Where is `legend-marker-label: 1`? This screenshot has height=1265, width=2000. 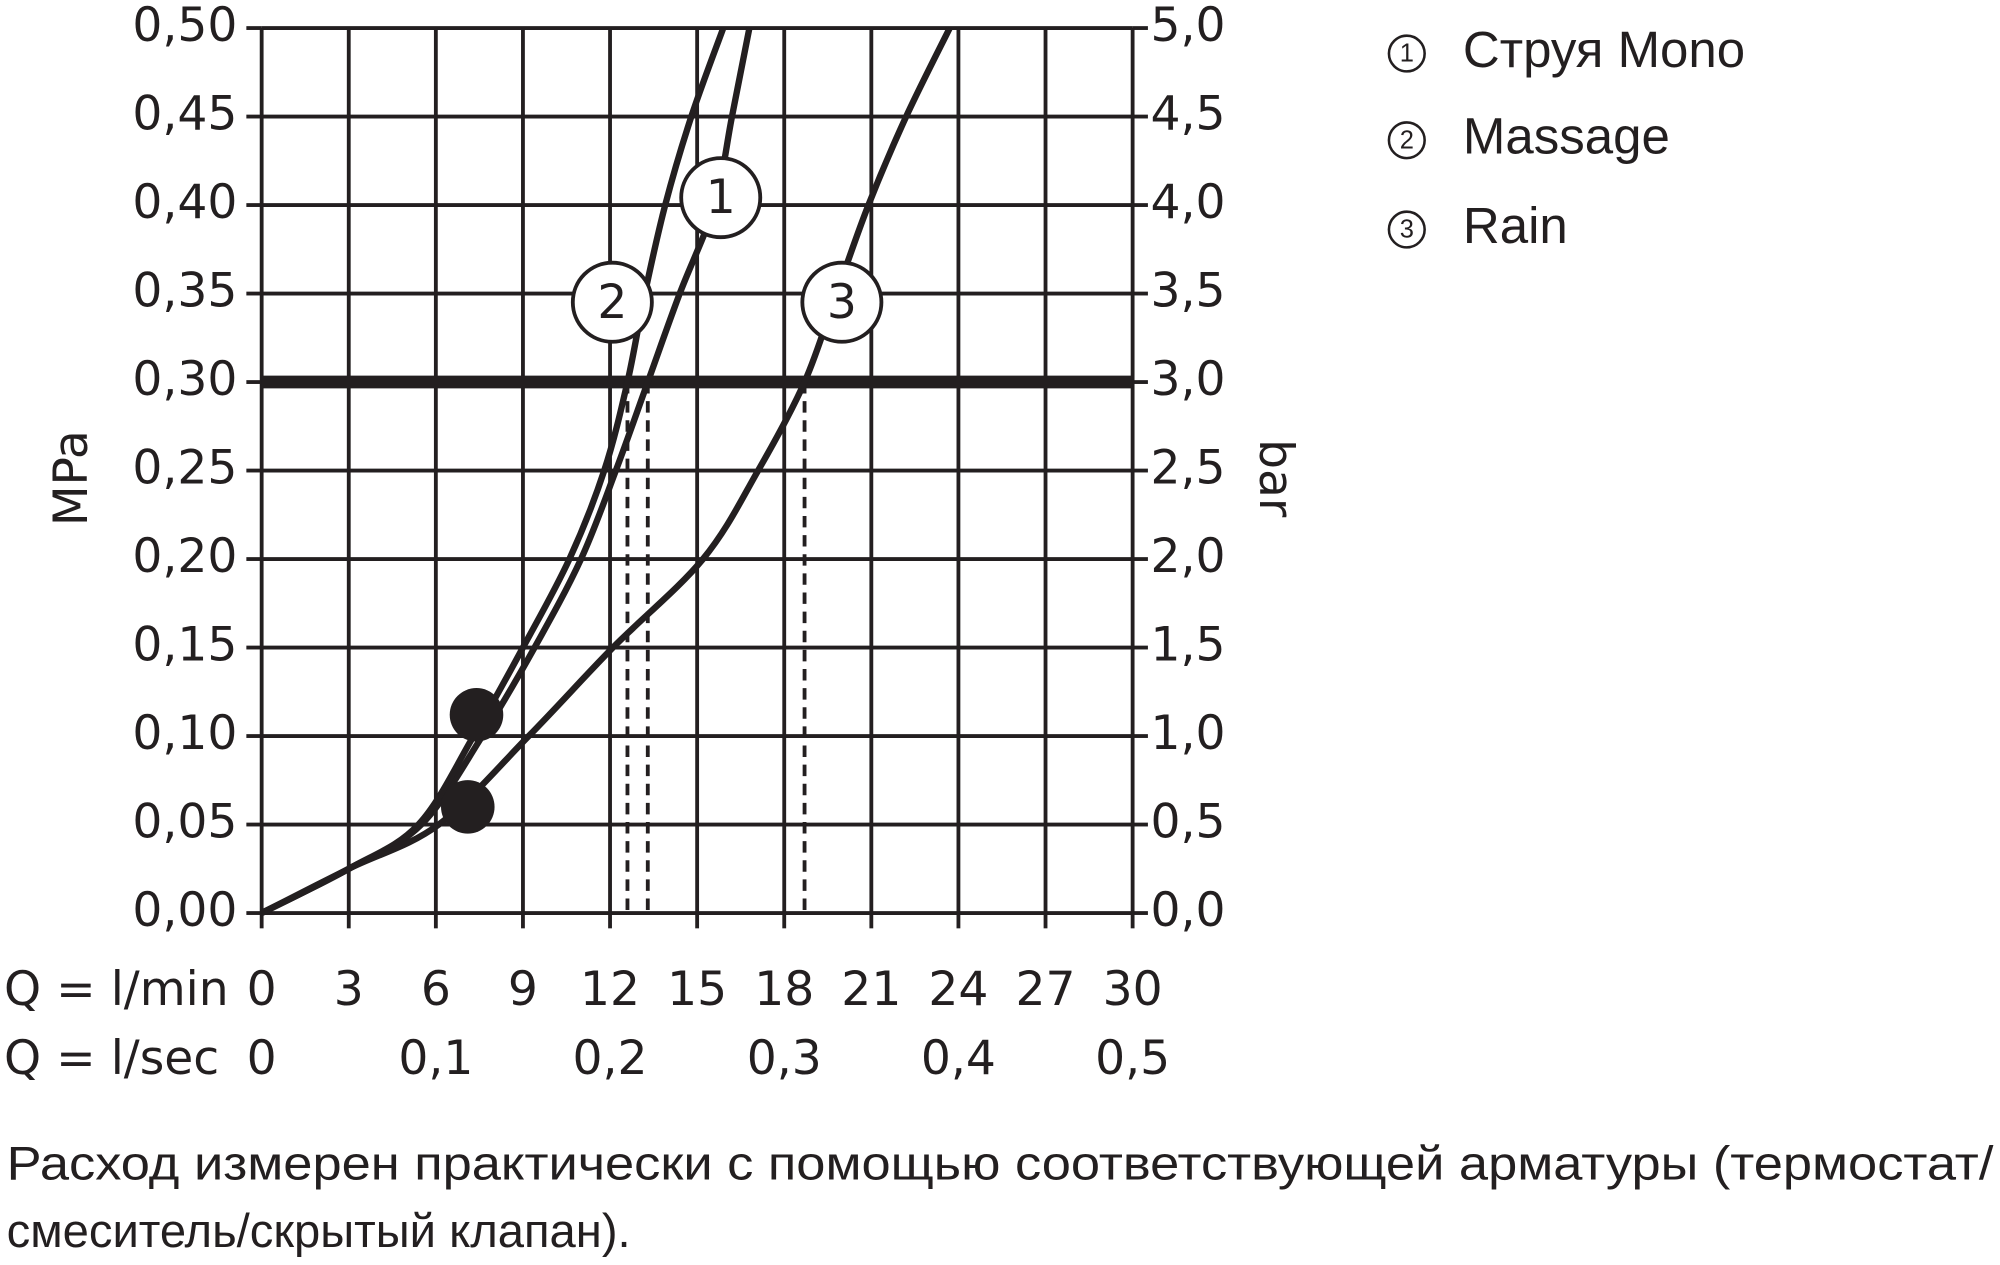 legend-marker-label: 1 is located at coordinates (1407, 54).